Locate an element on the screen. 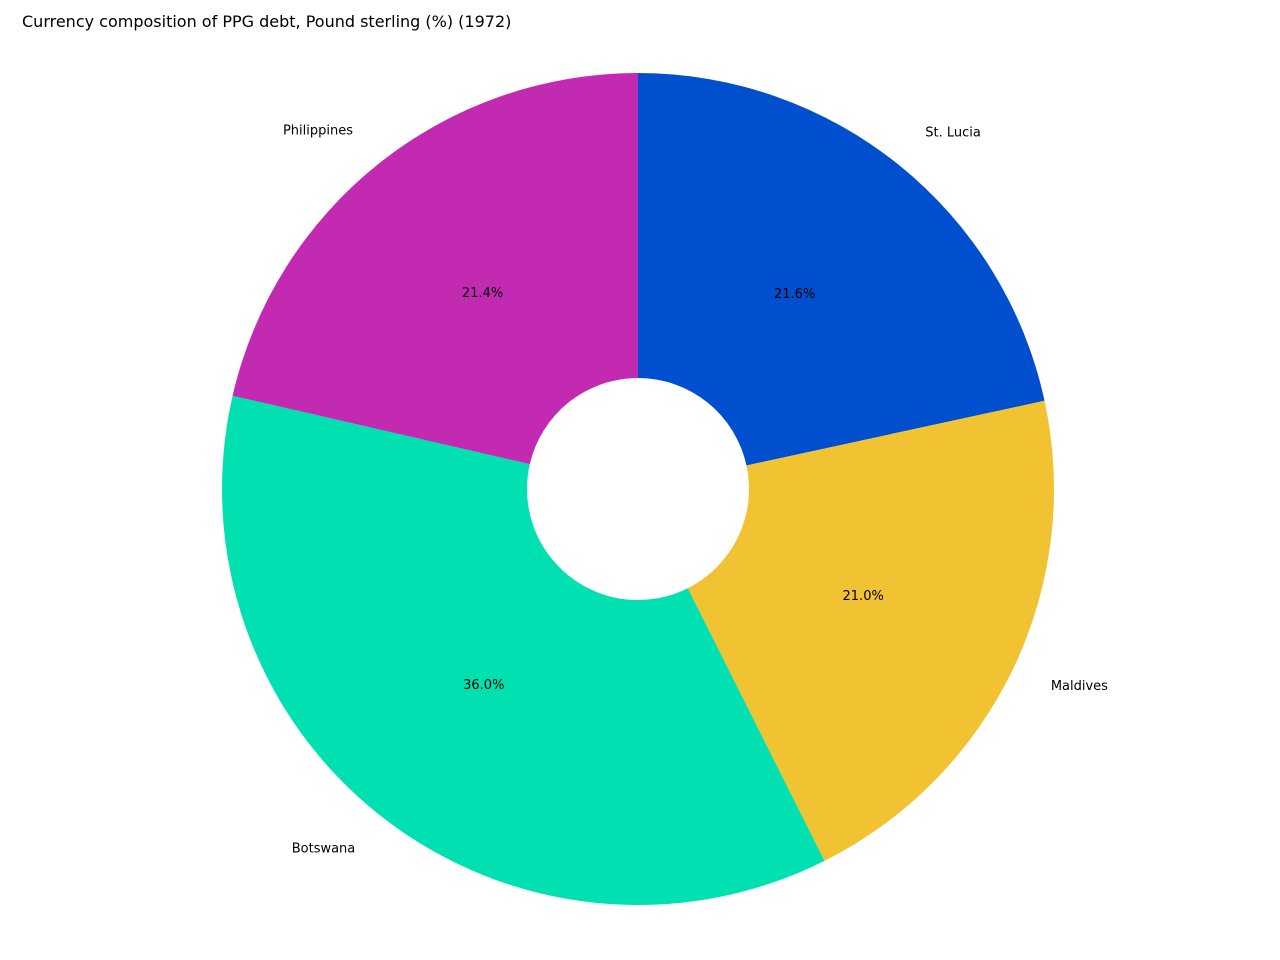 The width and height of the screenshot is (1280, 960). slice-label: Botswana is located at coordinates (324, 848).